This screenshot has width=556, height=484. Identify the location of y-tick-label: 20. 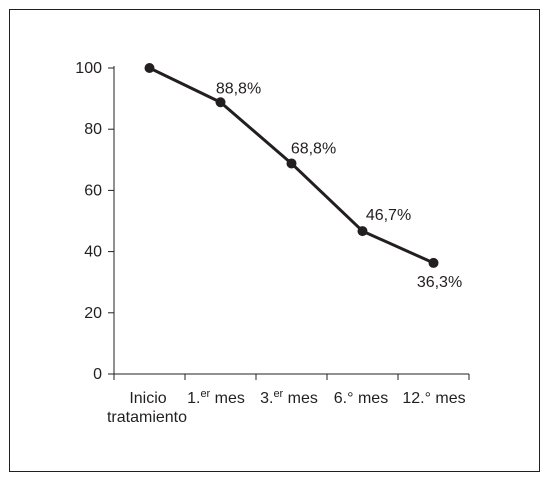
(93, 313).